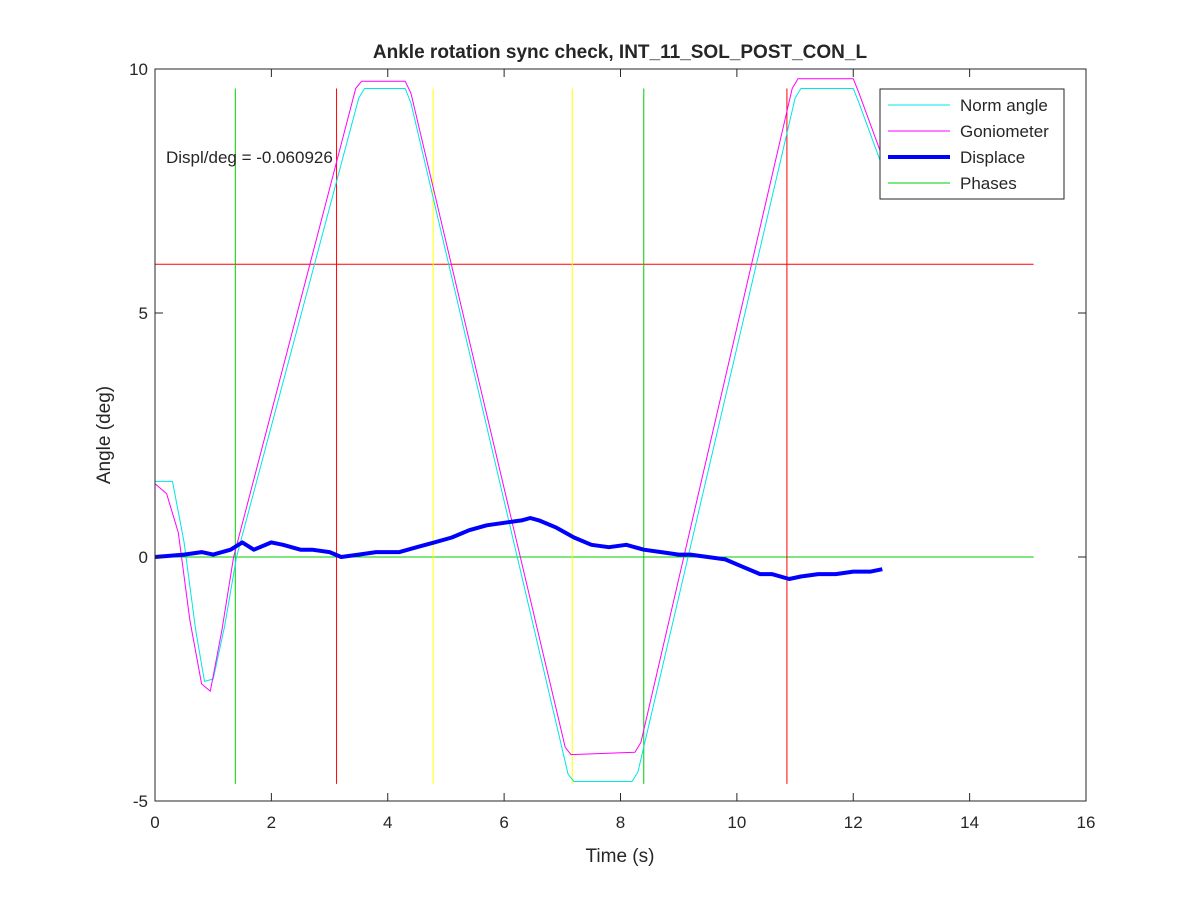  I want to click on legend-label: Phases, so click(988, 183).